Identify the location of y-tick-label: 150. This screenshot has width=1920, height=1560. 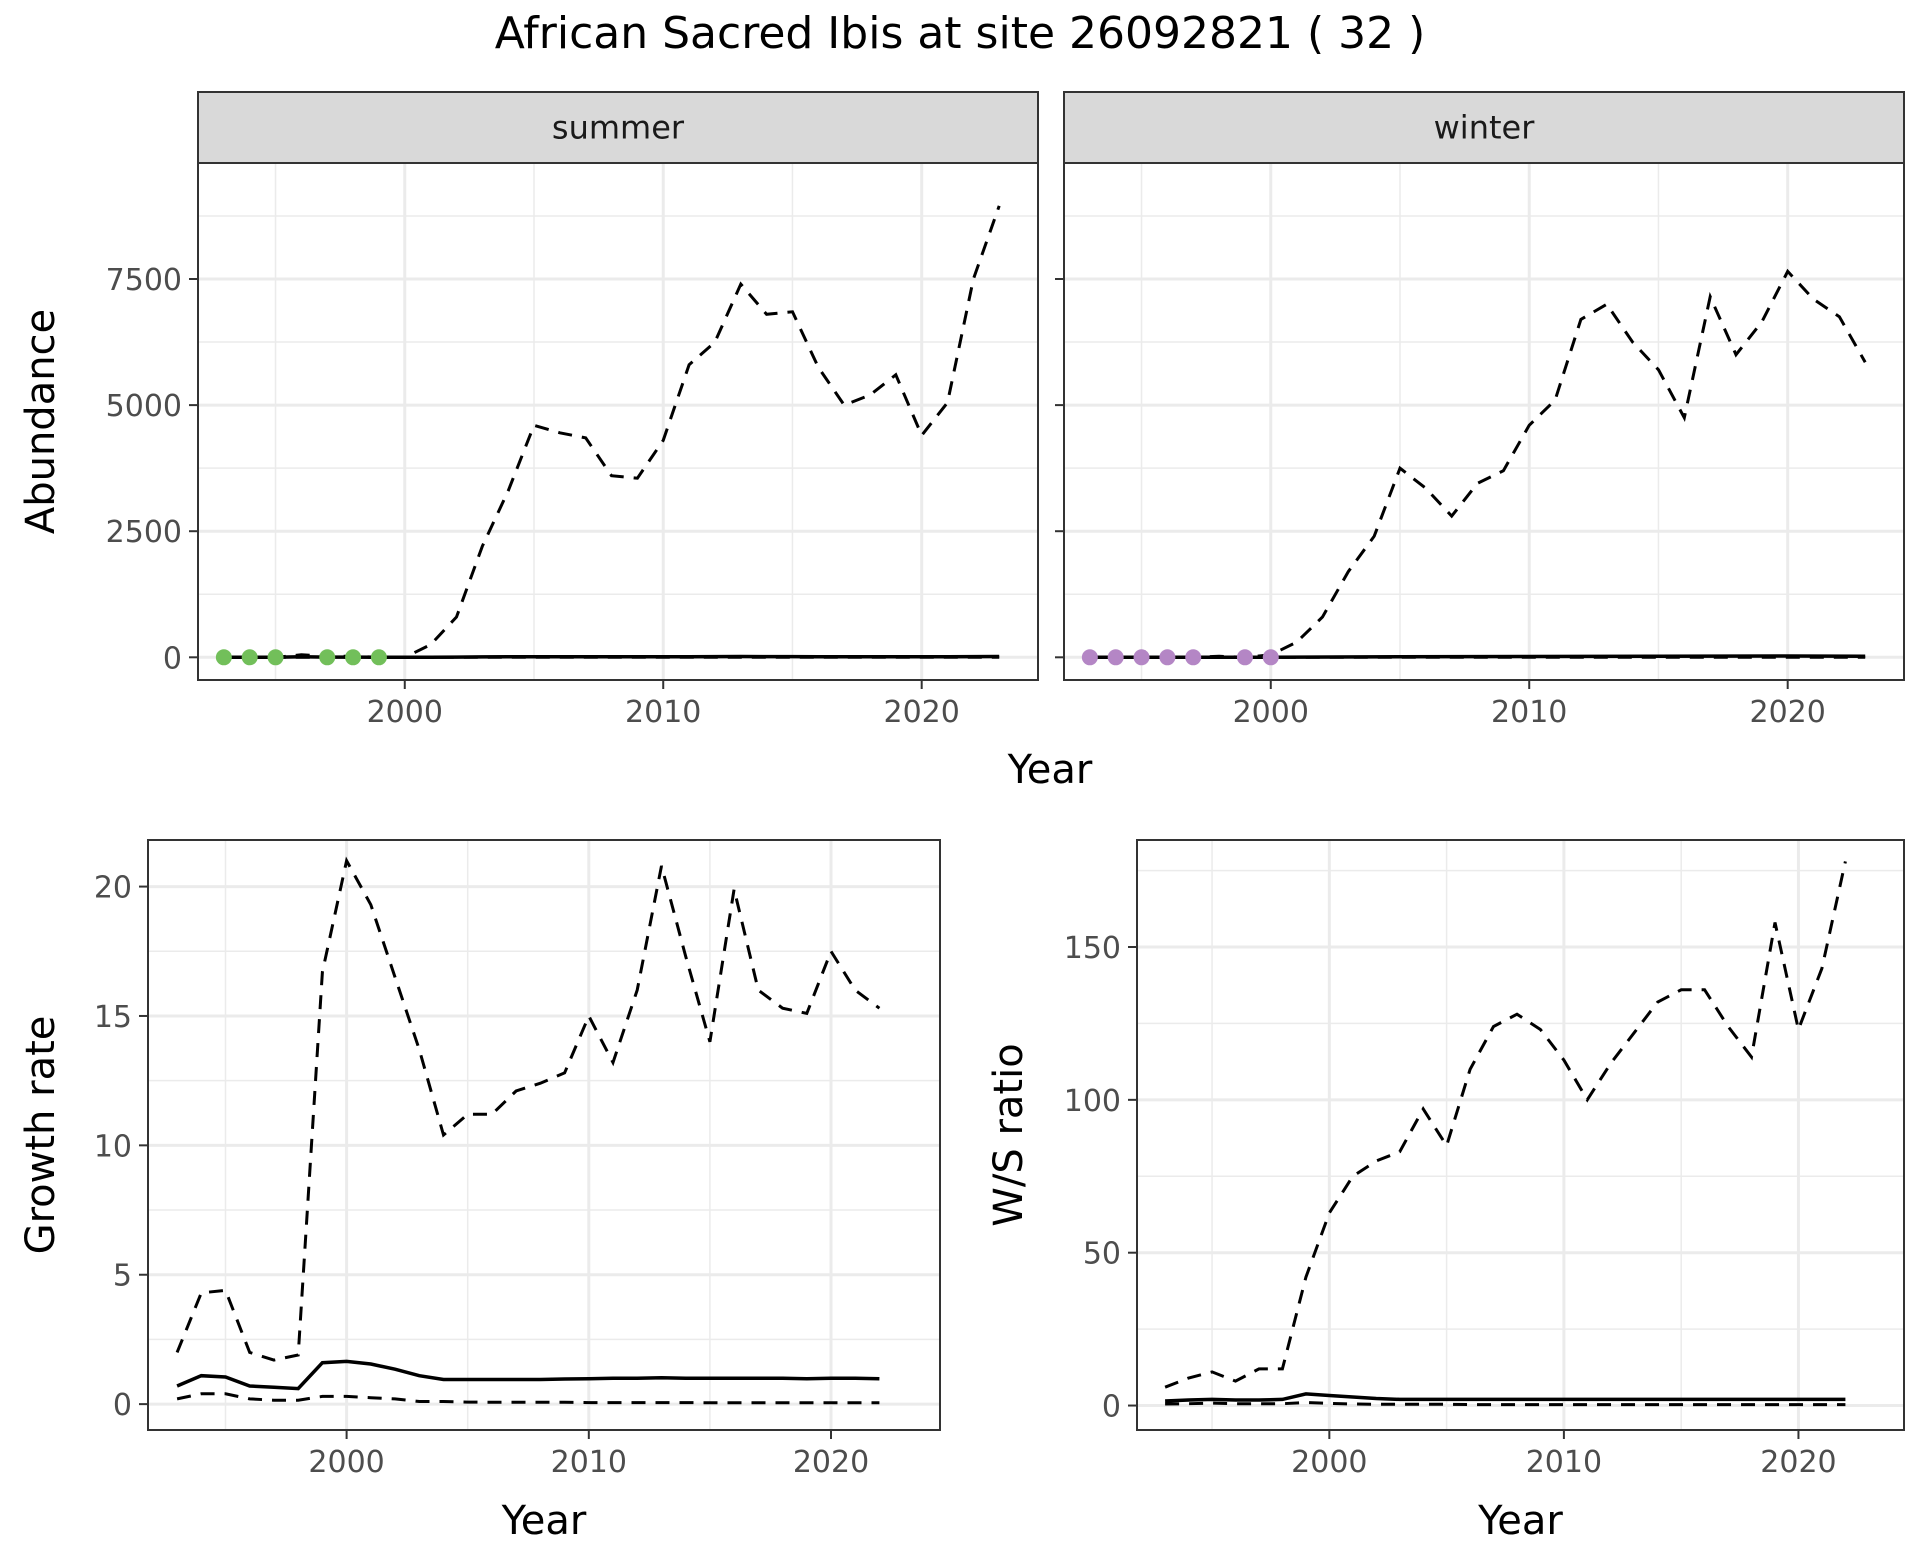
(1092, 948).